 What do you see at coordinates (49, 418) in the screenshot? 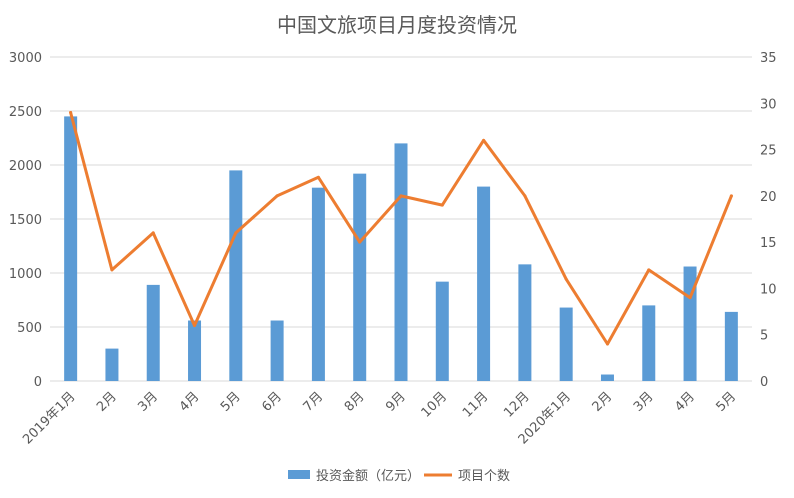
I see `x-tick-label: 2019年1月` at bounding box center [49, 418].